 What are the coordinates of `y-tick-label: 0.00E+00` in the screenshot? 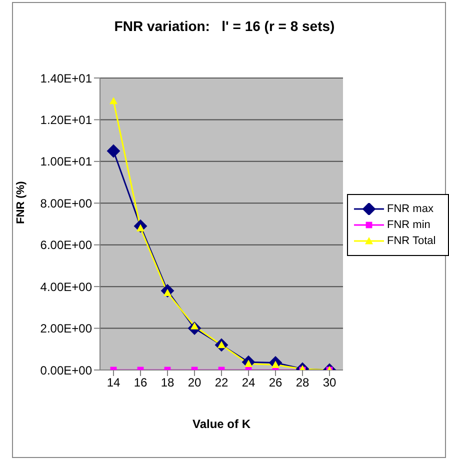 It's located at (66, 370).